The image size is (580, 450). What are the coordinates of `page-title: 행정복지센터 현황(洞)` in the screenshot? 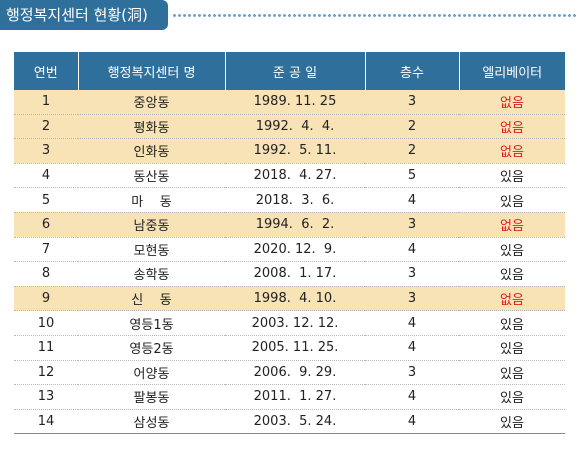 It's located at (84, 15).